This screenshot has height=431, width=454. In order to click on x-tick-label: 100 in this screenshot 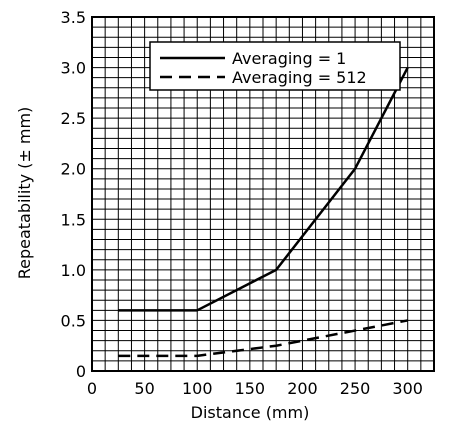, I will do `click(197, 388)`.